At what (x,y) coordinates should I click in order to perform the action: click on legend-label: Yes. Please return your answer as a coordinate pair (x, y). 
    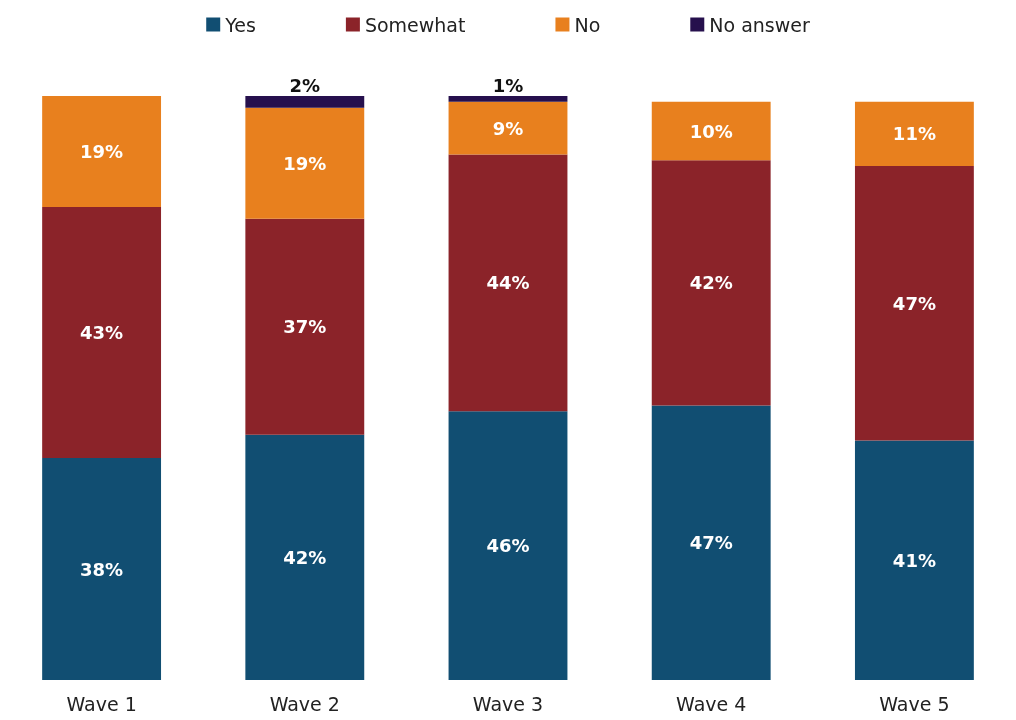
    Looking at the image, I should click on (240, 24).